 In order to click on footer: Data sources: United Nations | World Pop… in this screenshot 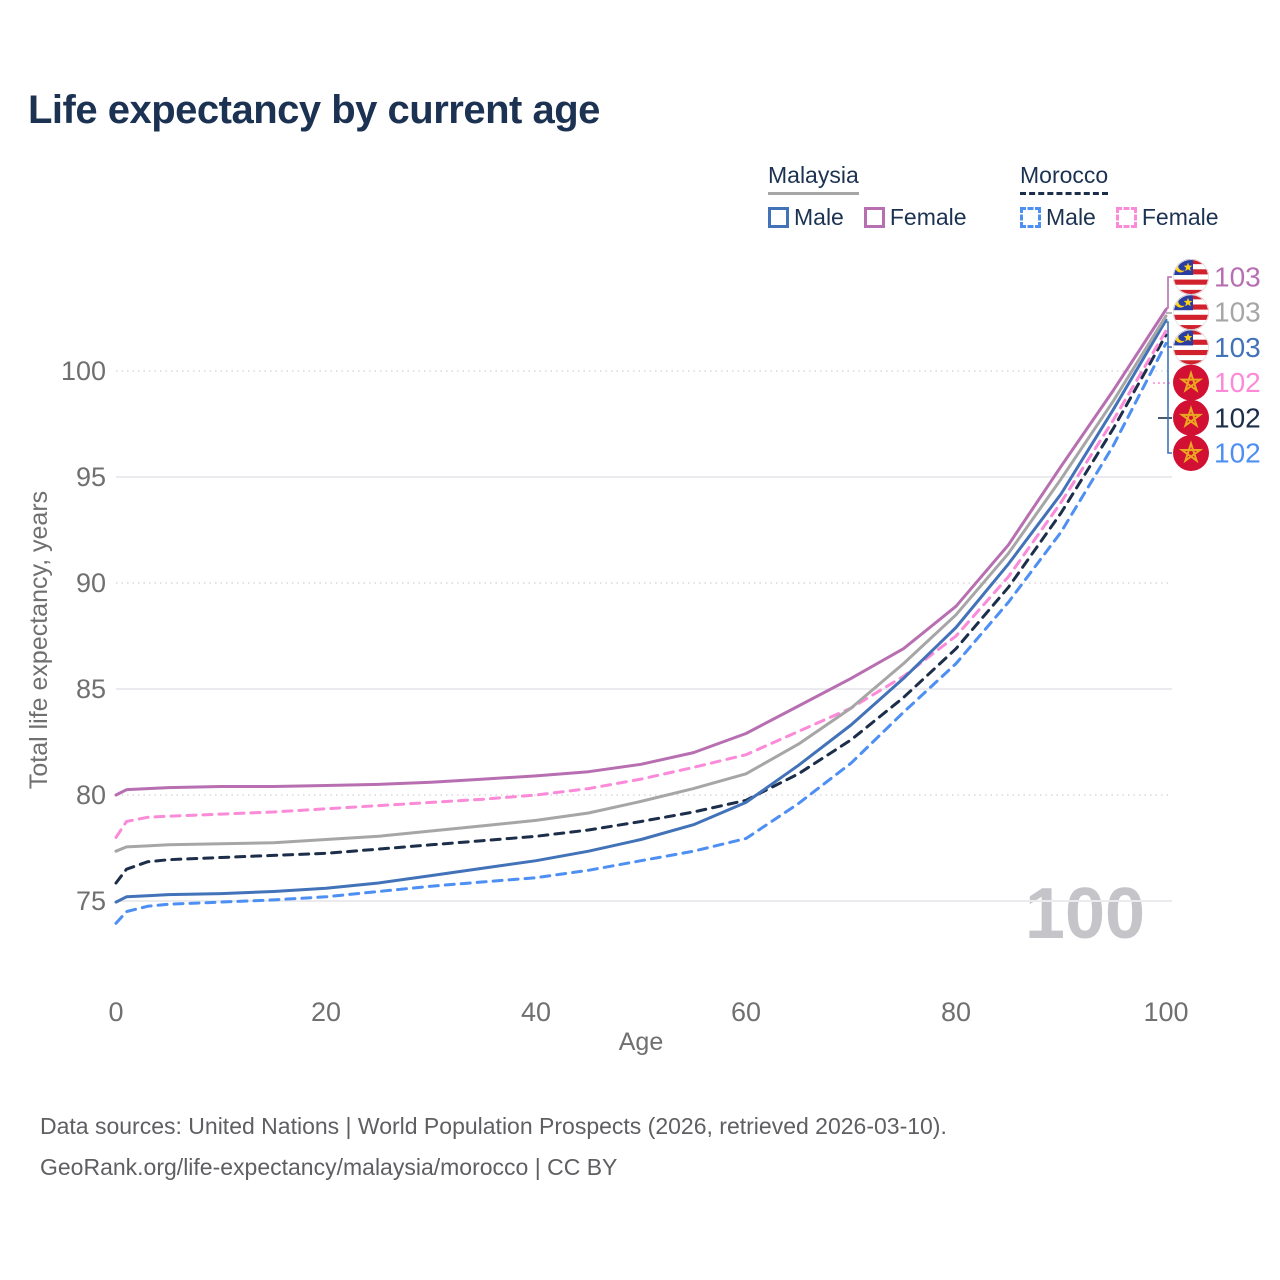, I will do `click(493, 1147)`.